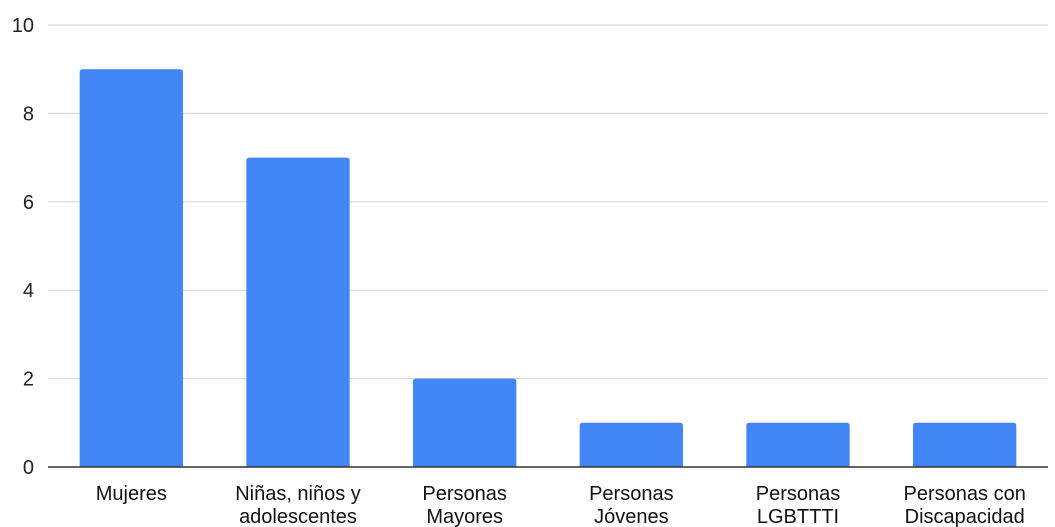 Image resolution: width=1055 pixels, height=527 pixels. What do you see at coordinates (631, 516) in the screenshot?
I see `x-category-label-line: Jóvenes` at bounding box center [631, 516].